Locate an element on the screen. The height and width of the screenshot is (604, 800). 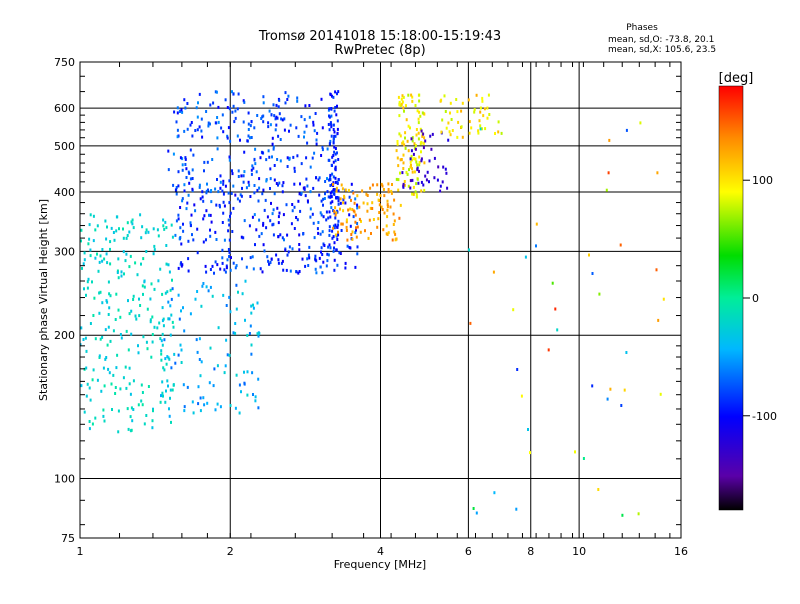
x-tick-label: 10 is located at coordinates (579, 551).